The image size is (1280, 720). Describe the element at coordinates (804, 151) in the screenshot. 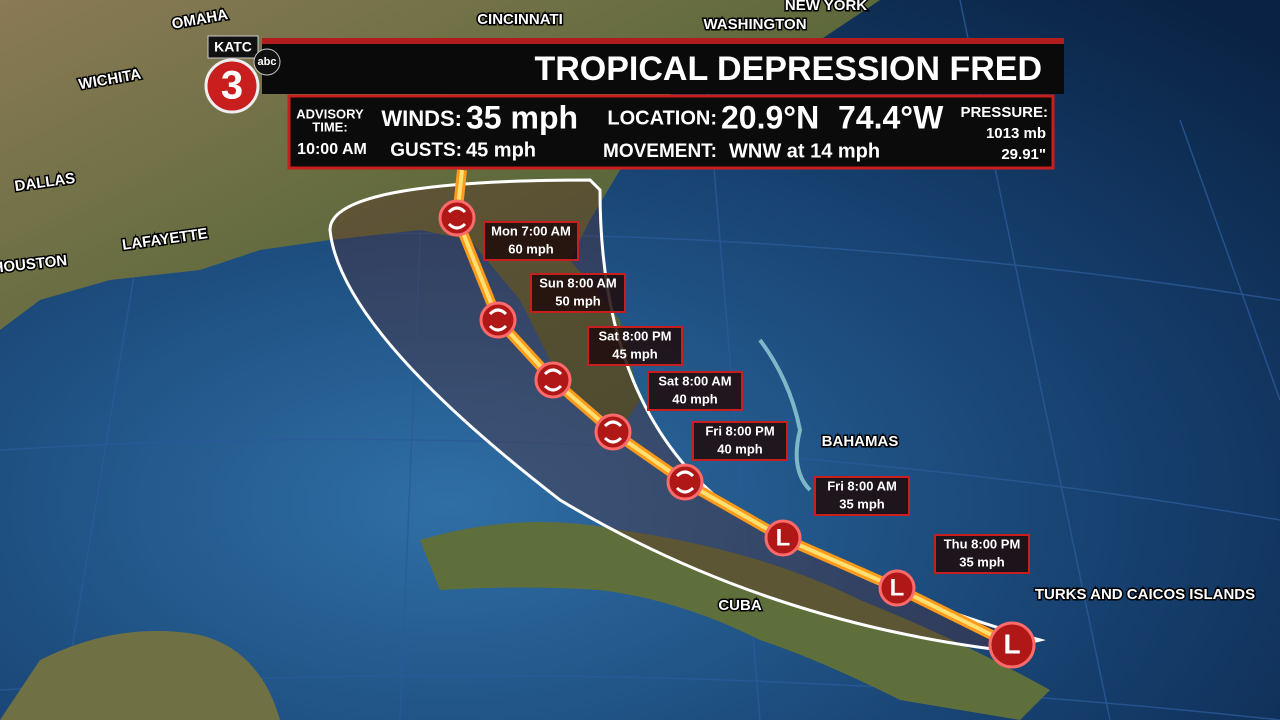

I see `movement: WNW at 14 mph` at that location.